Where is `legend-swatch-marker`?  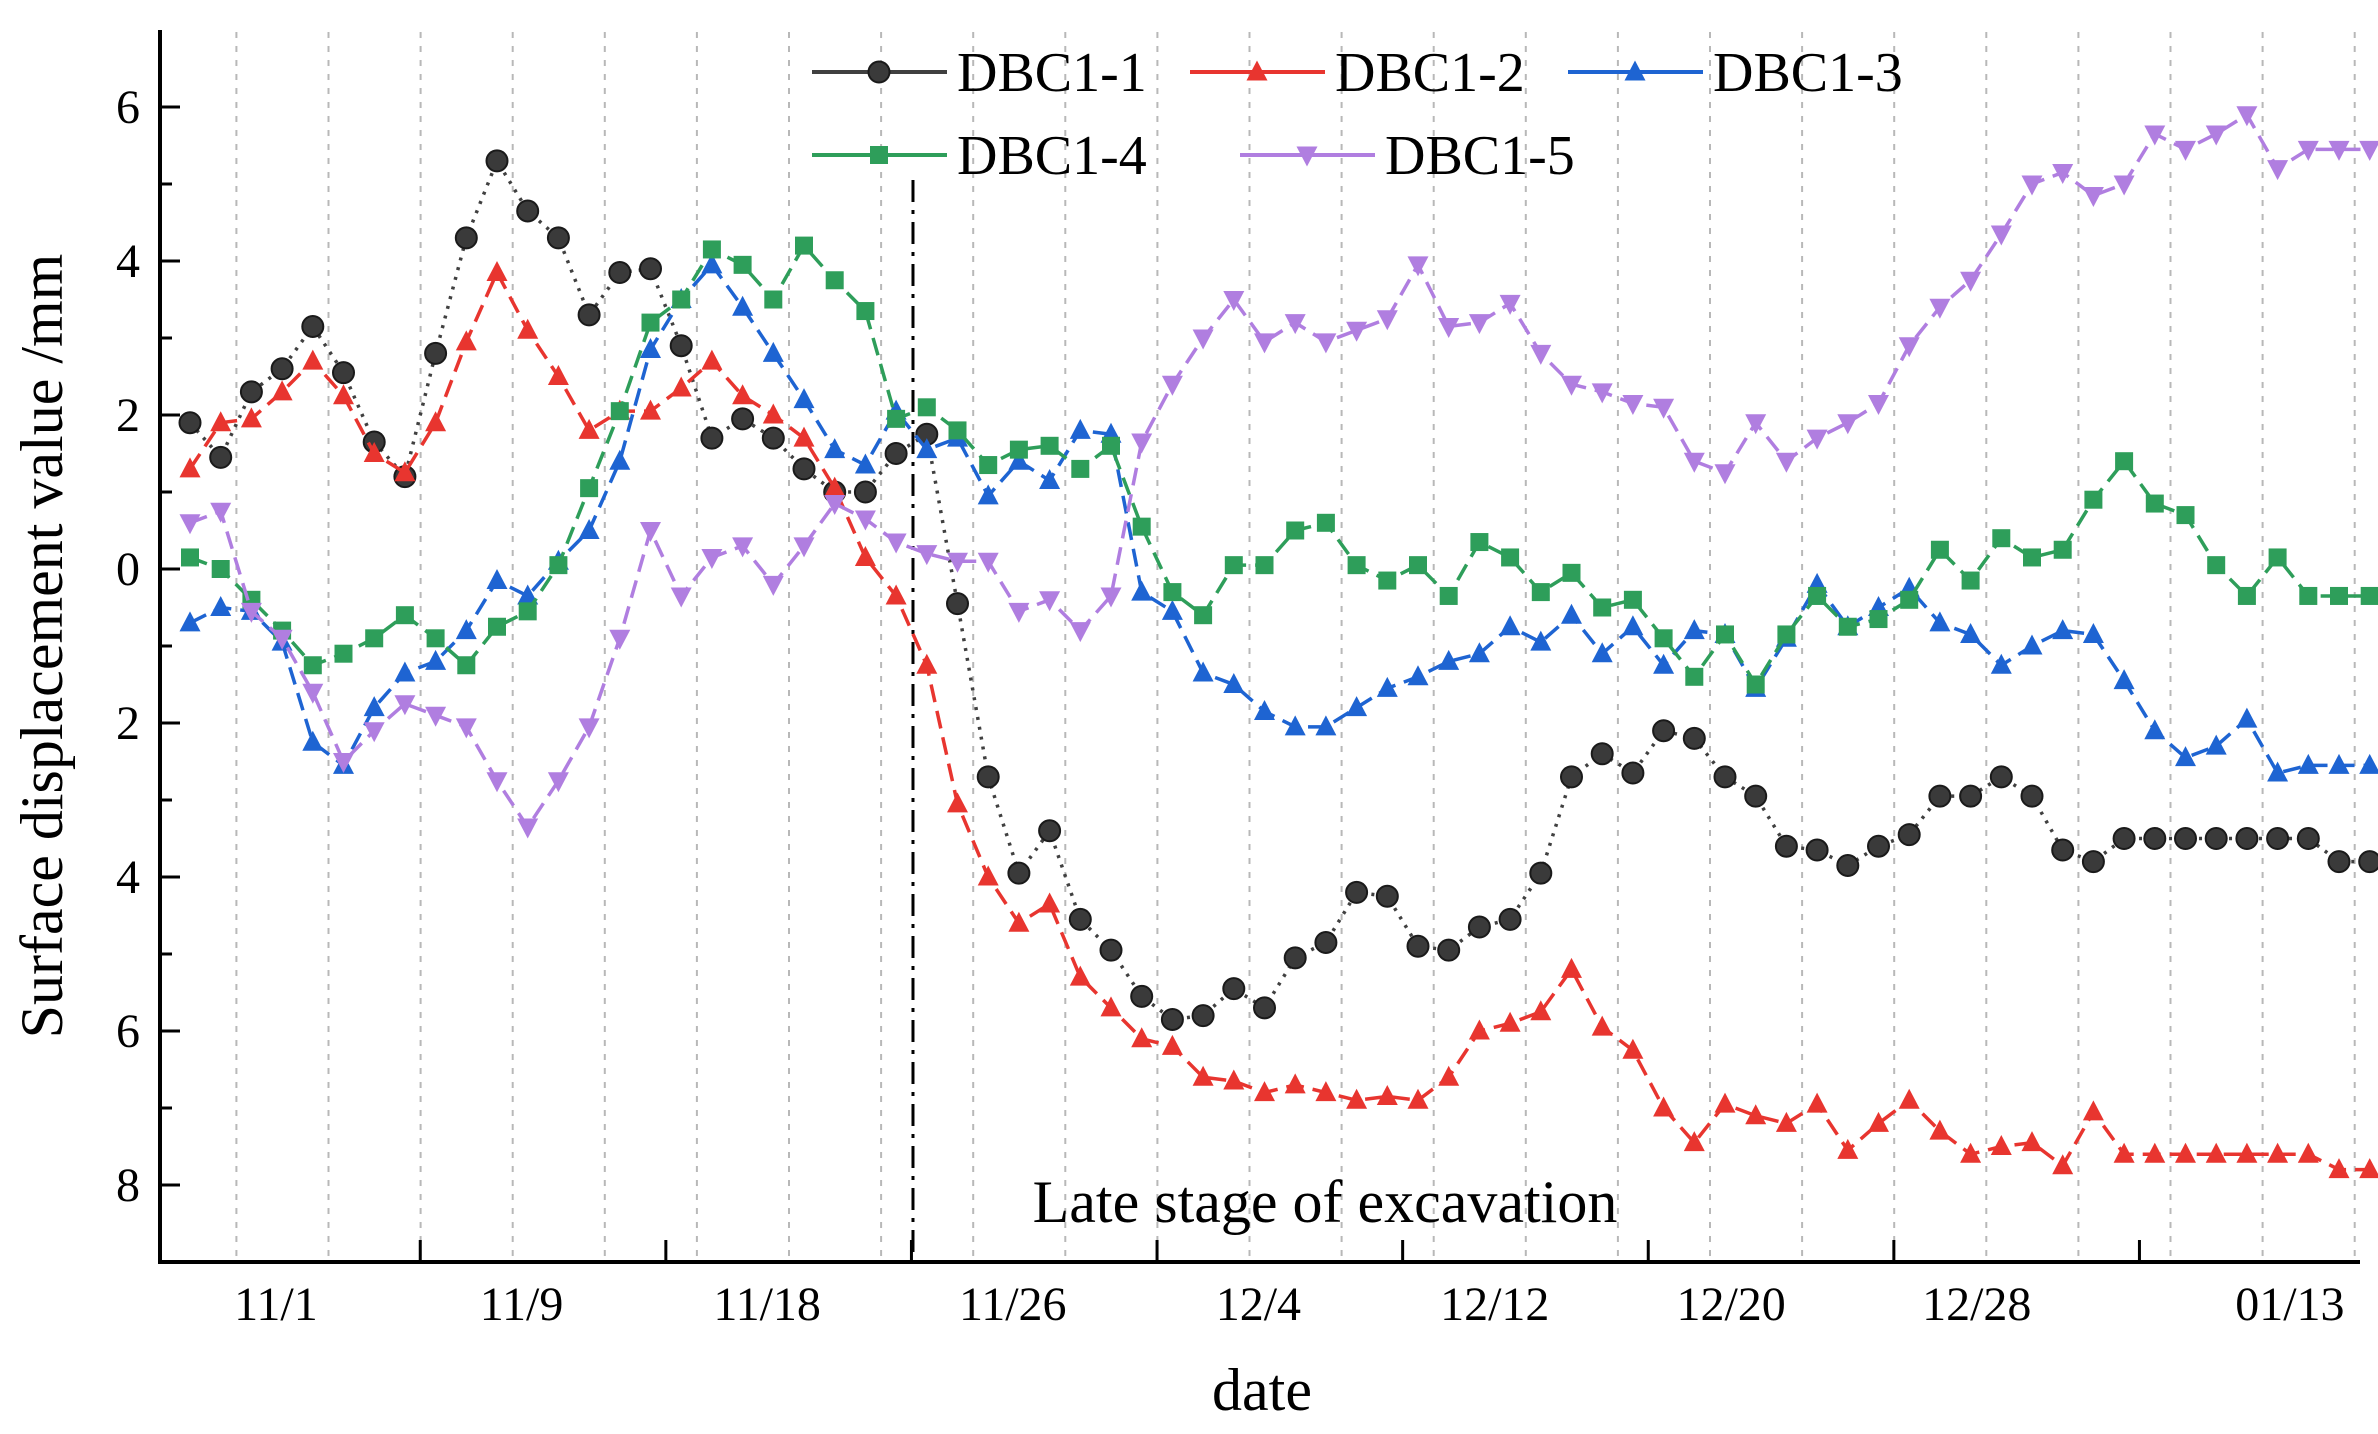
legend-swatch-marker is located at coordinates (1257, 70).